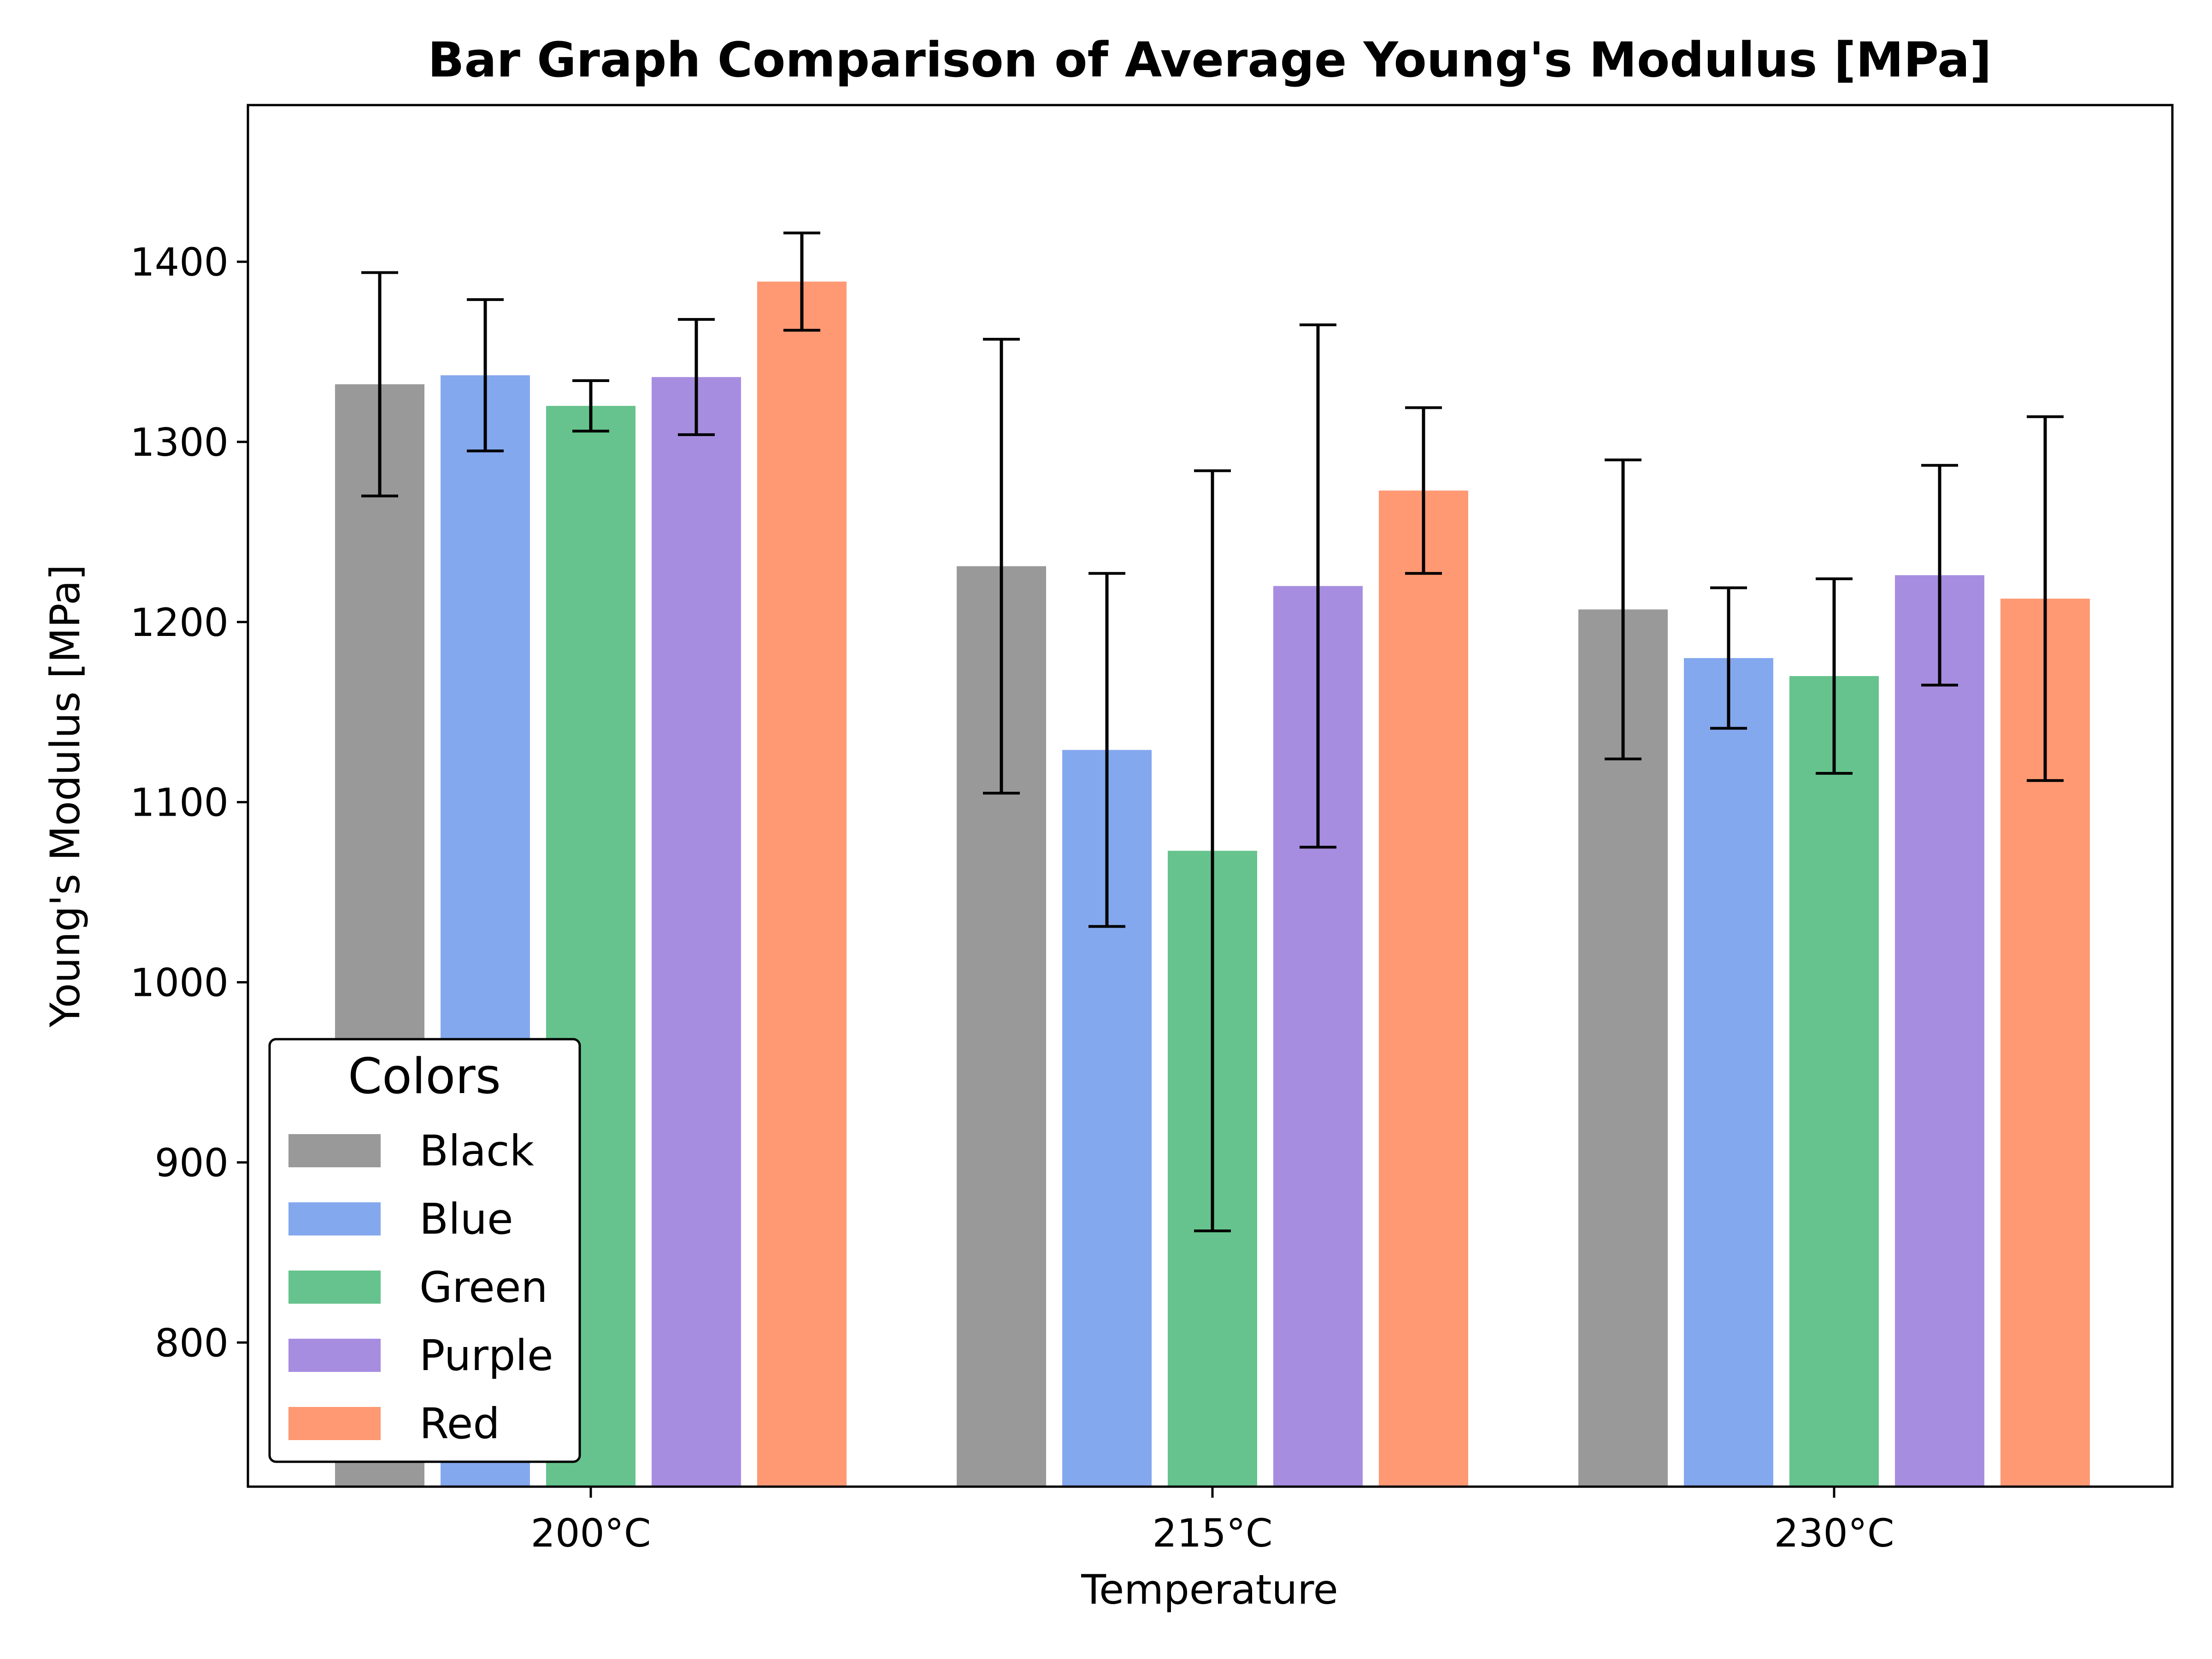 Image resolution: width=2212 pixels, height=1659 pixels. What do you see at coordinates (591, 1533) in the screenshot?
I see `x-tick-label-0: 200°C` at bounding box center [591, 1533].